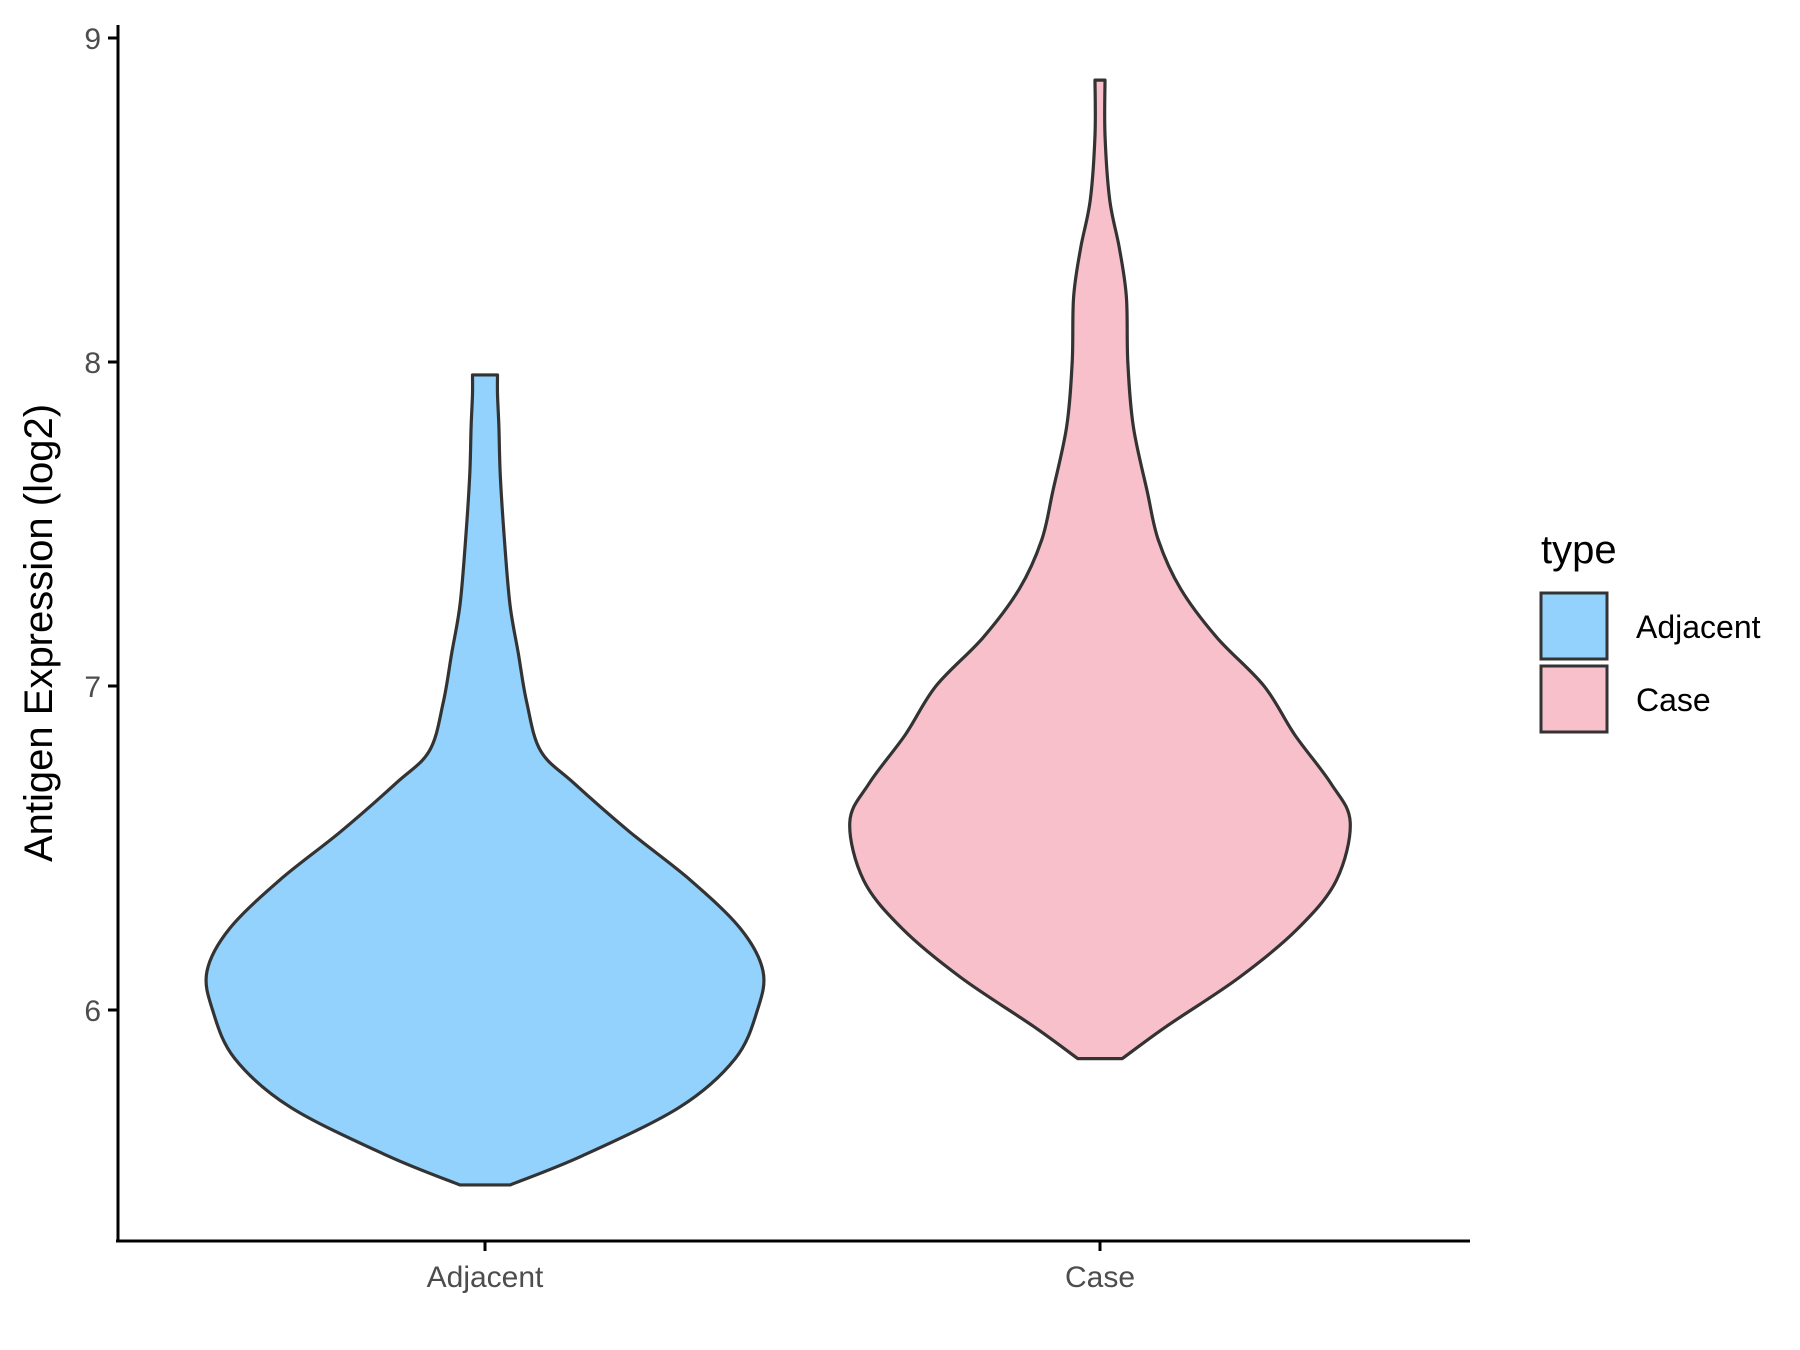 This screenshot has height=1350, width=1800. Describe the element at coordinates (92, 687) in the screenshot. I see `y-tick-label: 7` at that location.